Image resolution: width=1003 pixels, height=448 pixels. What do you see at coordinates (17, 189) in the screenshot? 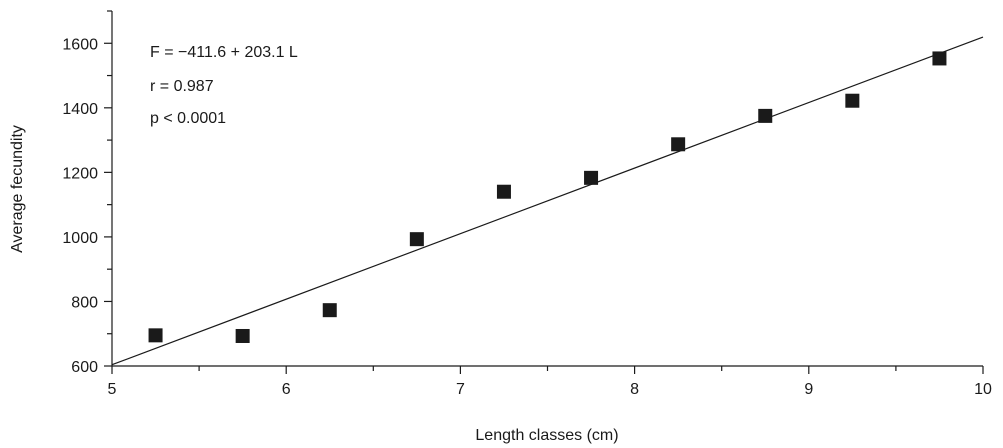
I see `y-axis-title: Average fecundity` at bounding box center [17, 189].